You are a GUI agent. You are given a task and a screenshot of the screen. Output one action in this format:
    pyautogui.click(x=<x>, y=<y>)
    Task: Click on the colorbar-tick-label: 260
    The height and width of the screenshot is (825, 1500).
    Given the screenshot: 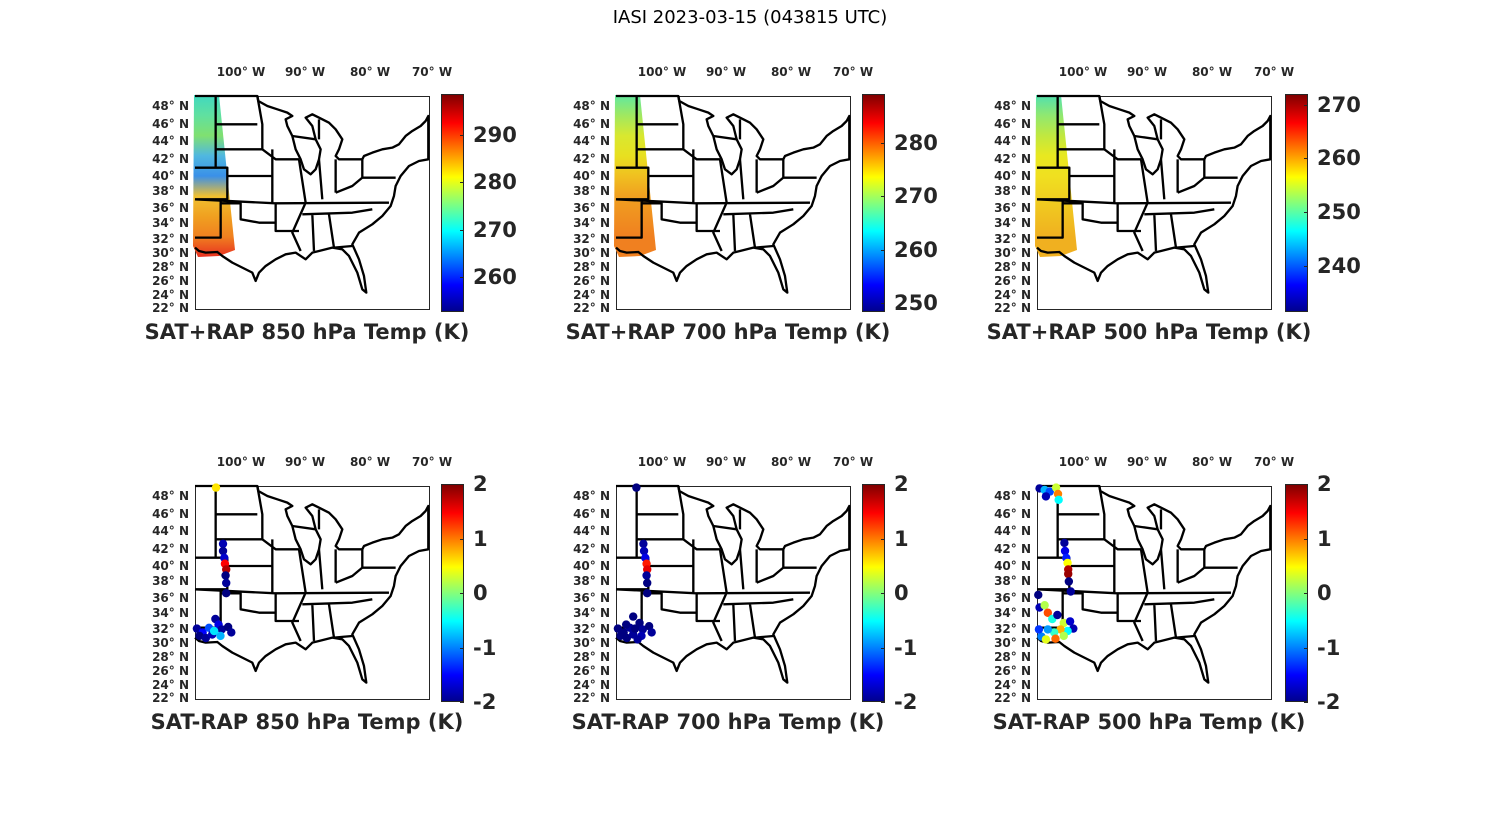 What is the action you would take?
    pyautogui.click(x=495, y=277)
    